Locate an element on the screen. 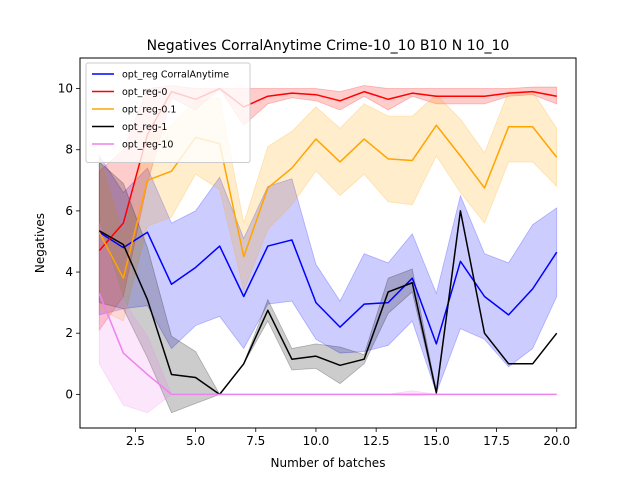 The width and height of the screenshot is (640, 480). x-axis-ticks: 2.5 5.0 7.5 10.0 12.5 15.0 17.5 20.0 is located at coordinates (348, 438).